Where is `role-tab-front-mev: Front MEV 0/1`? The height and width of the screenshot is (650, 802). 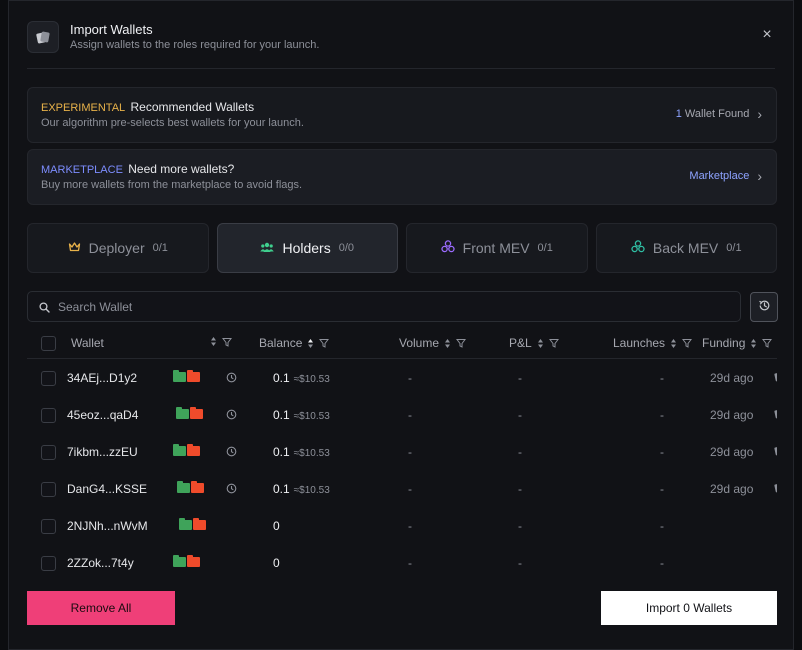
role-tab-front-mev: Front MEV 0/1 is located at coordinates (497, 248).